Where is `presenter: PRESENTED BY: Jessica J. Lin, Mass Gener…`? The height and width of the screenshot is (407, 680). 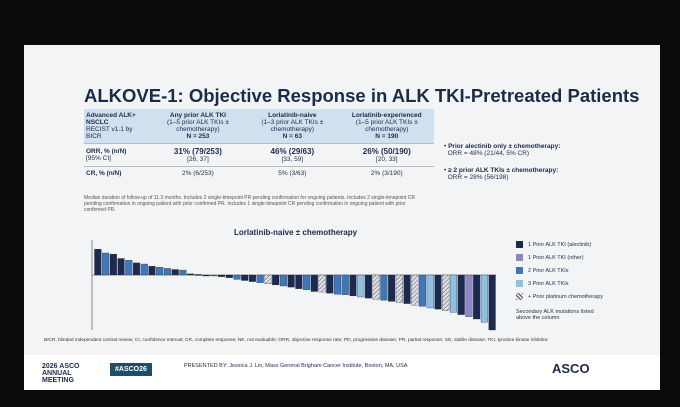 presenter: PRESENTED BY: Jessica J. Lin, Mass Gener… is located at coordinates (296, 366).